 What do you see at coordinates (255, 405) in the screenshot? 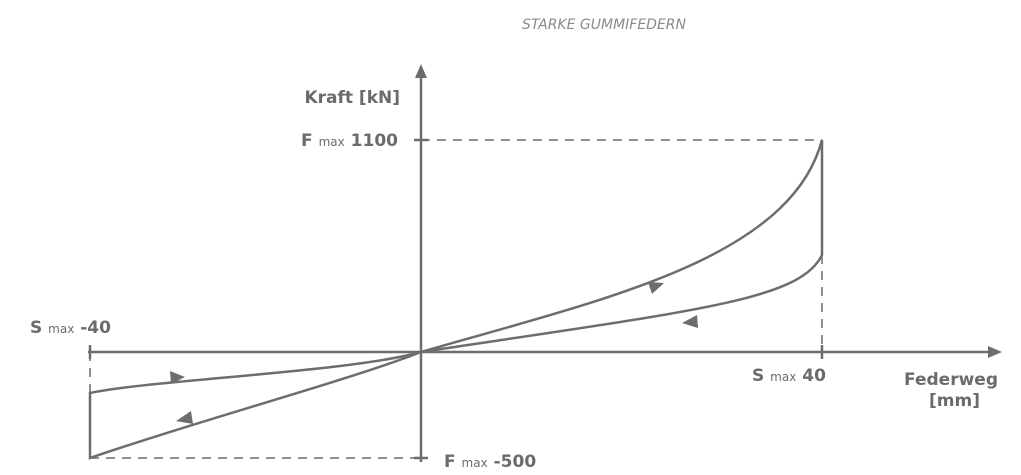
I see `curve-negative` at bounding box center [255, 405].